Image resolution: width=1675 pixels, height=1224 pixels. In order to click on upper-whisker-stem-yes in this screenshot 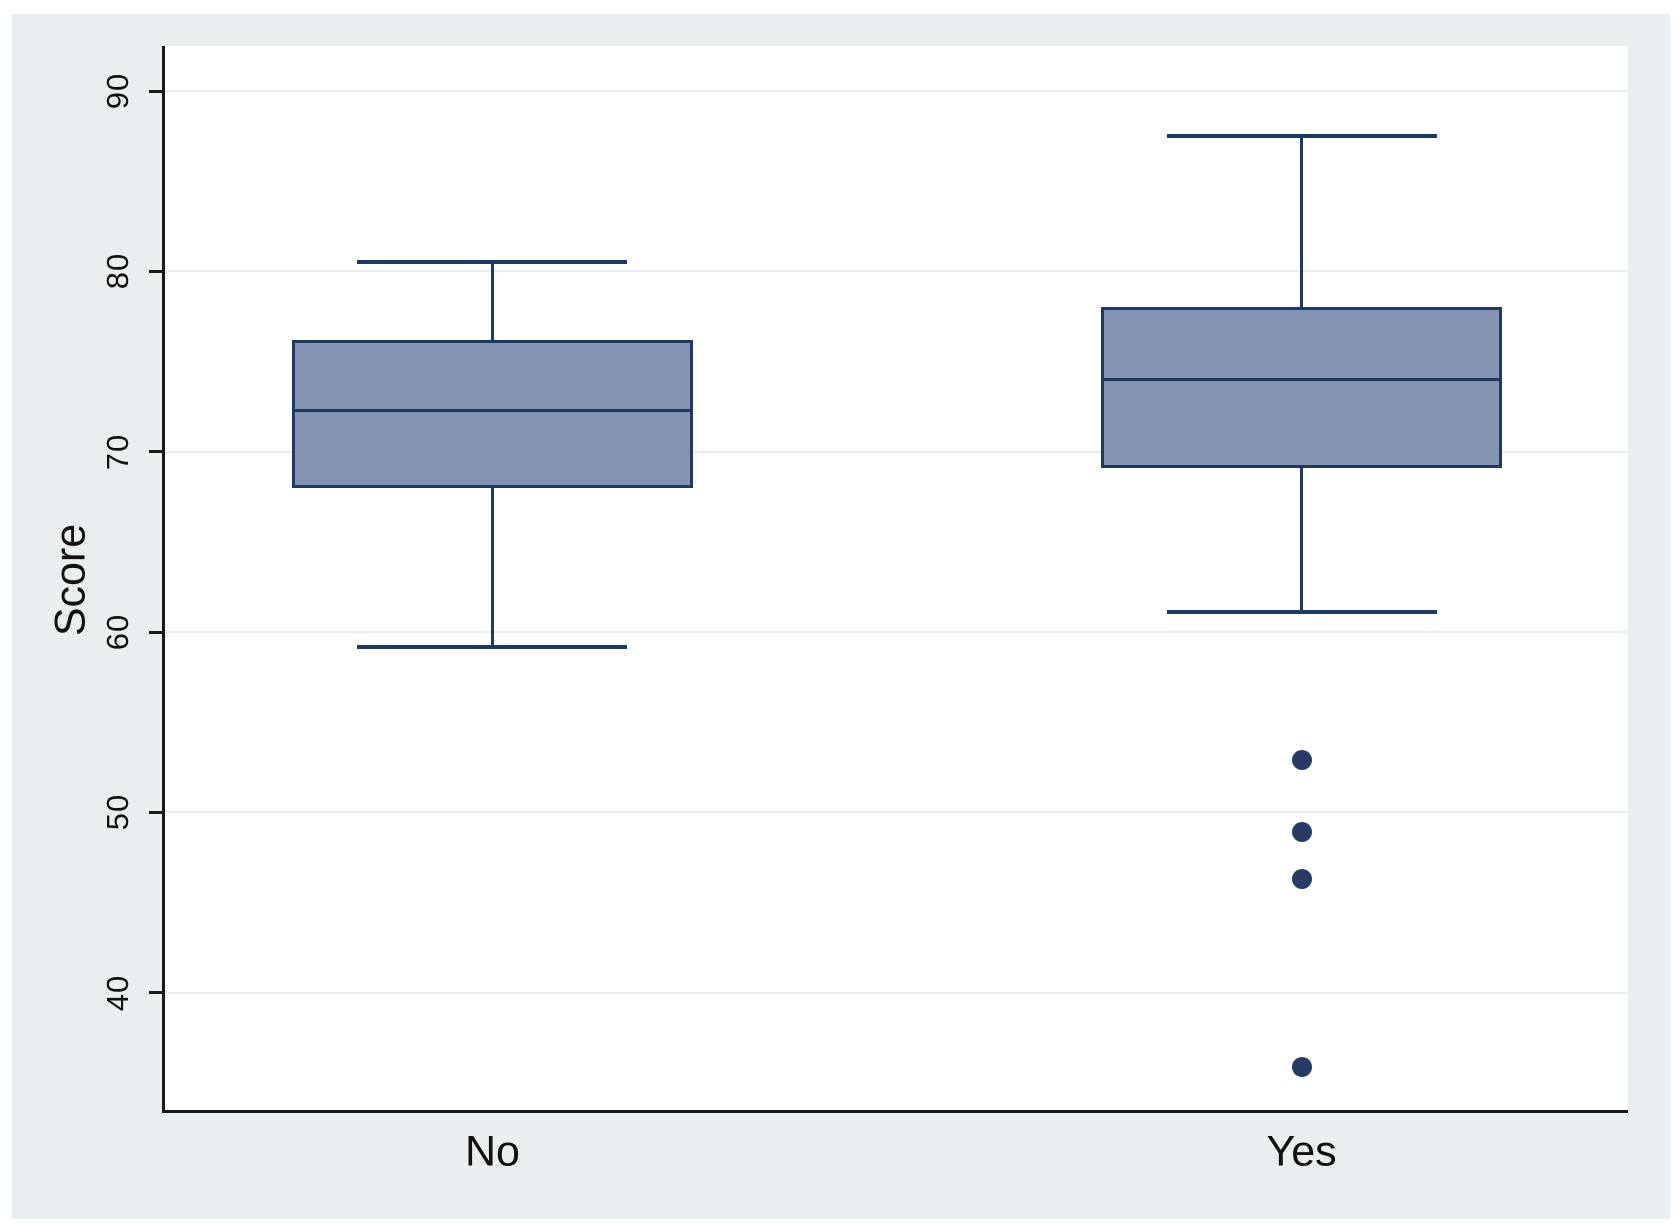, I will do `click(1302, 222)`.